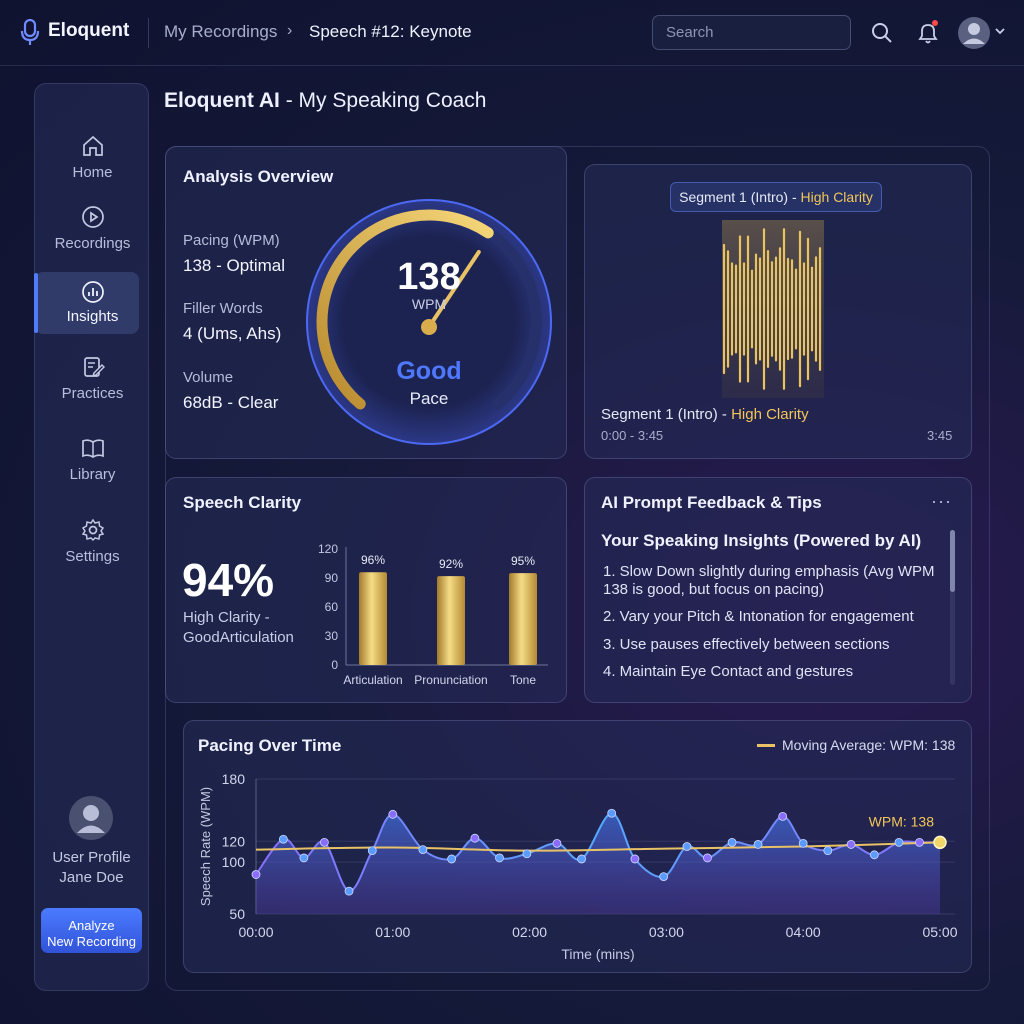 The height and width of the screenshot is (1024, 1024). What do you see at coordinates (208, 377) in the screenshot?
I see `metric-label: Volume` at bounding box center [208, 377].